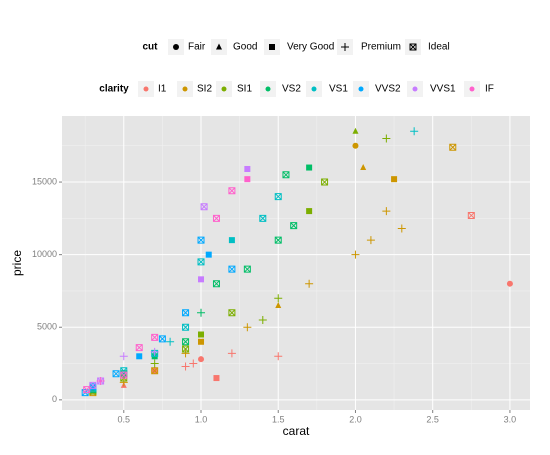 The image size is (550, 455). I want to click on legend-label: SI1, so click(244, 89).